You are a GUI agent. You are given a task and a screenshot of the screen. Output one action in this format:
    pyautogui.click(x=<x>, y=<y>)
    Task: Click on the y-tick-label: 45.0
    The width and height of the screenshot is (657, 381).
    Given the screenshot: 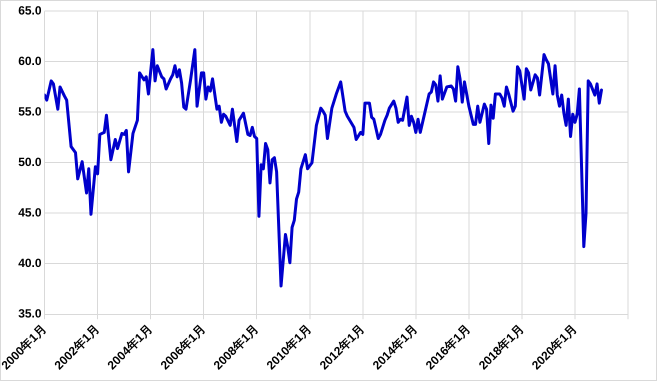 What is the action you would take?
    pyautogui.click(x=30, y=213)
    